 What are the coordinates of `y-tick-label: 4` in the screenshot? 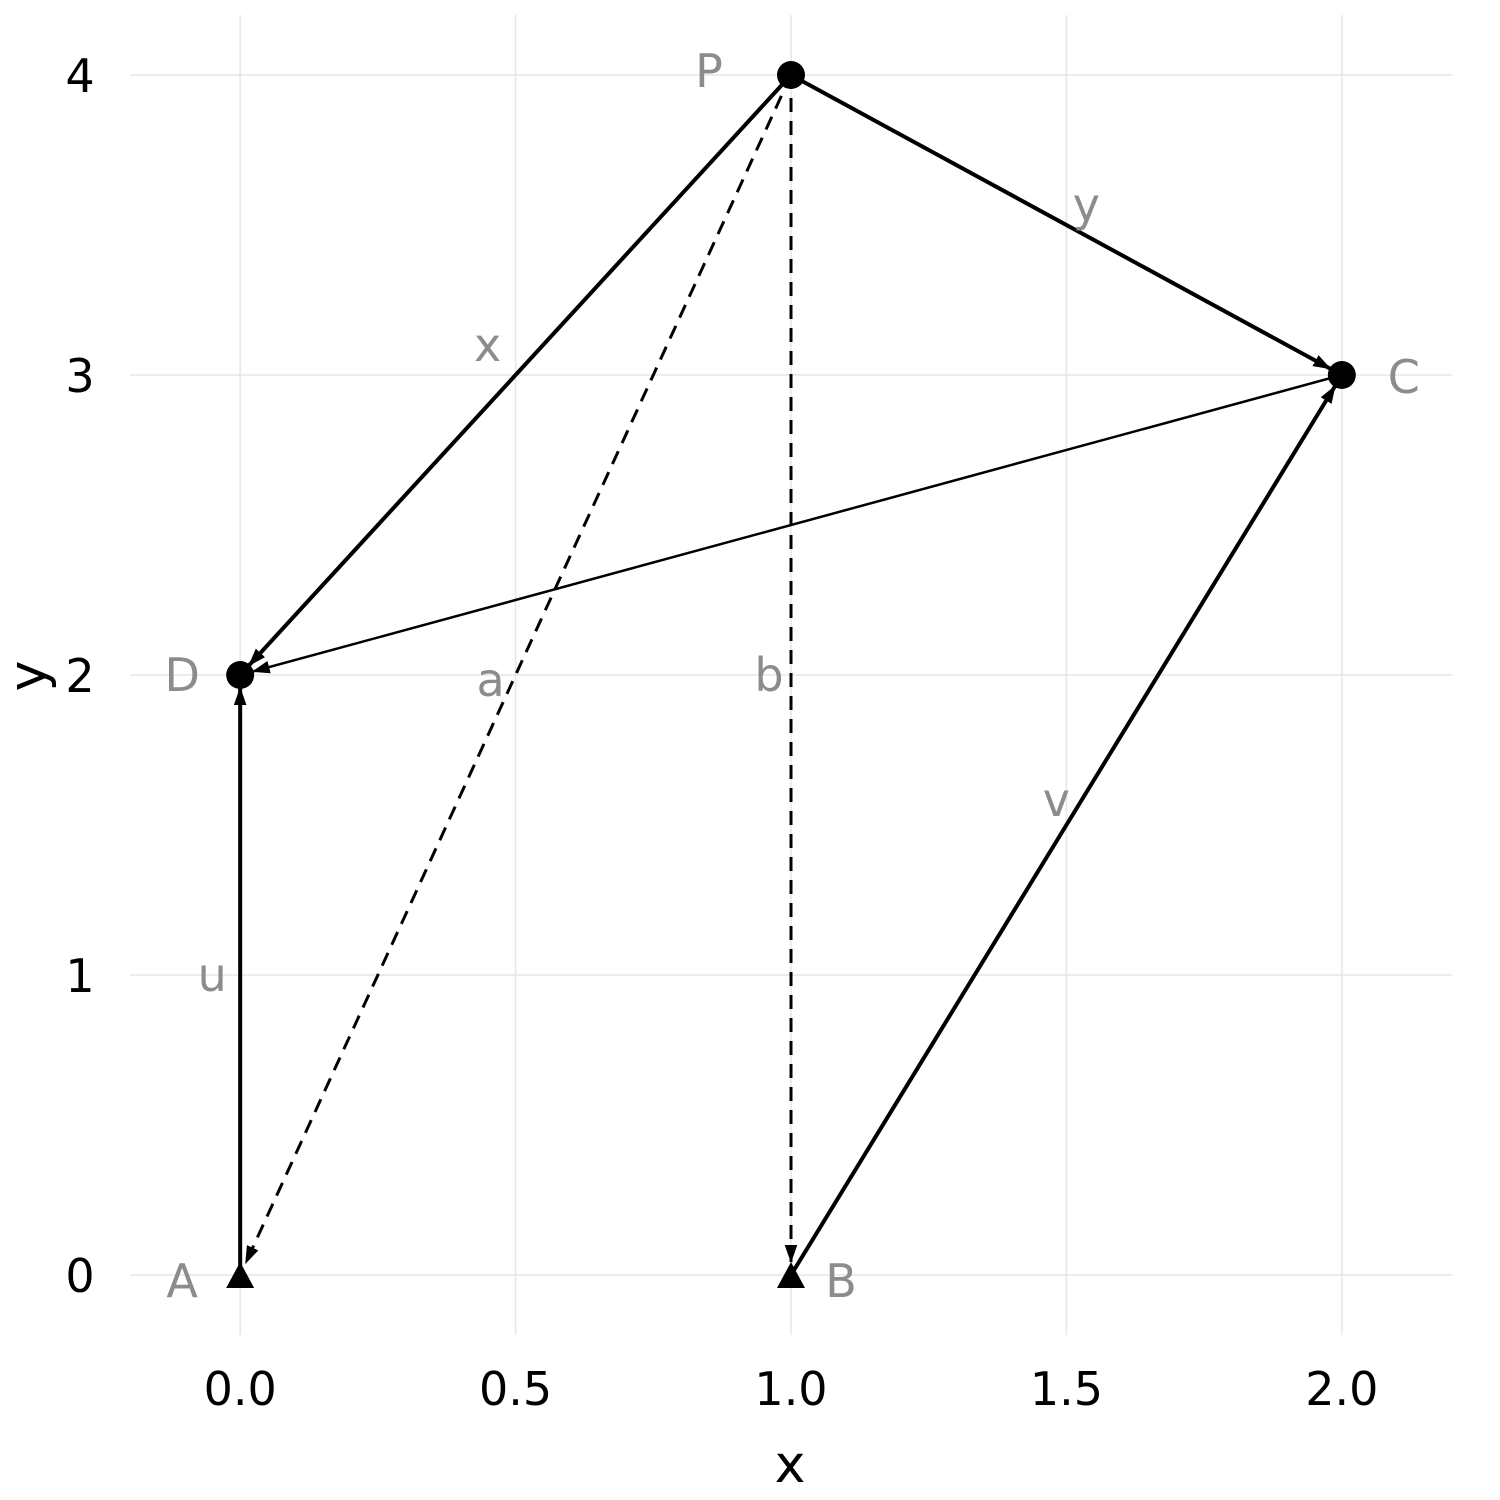 It's located at (79, 76).